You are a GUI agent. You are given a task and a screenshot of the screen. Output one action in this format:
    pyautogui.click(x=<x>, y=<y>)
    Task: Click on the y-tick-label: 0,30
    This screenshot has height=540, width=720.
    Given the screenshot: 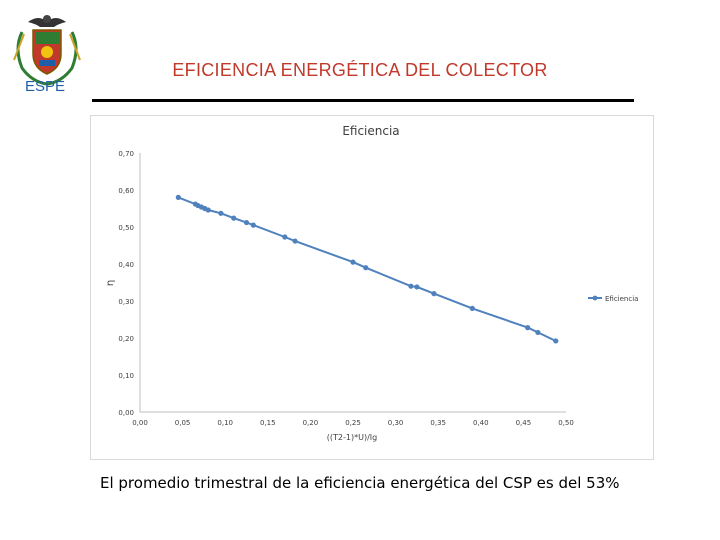 What is the action you would take?
    pyautogui.click(x=126, y=302)
    